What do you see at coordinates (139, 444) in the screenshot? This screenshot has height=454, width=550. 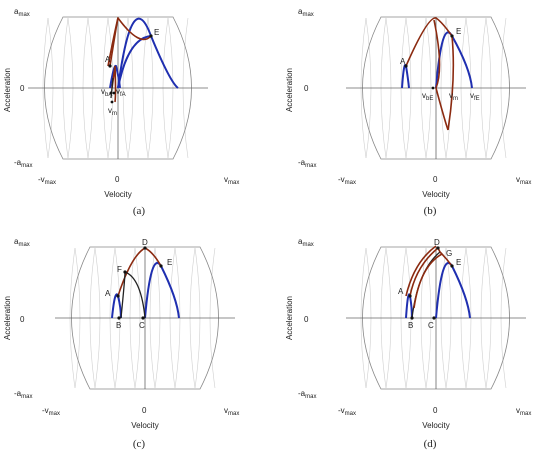 I see `caption-c: (c)` at bounding box center [139, 444].